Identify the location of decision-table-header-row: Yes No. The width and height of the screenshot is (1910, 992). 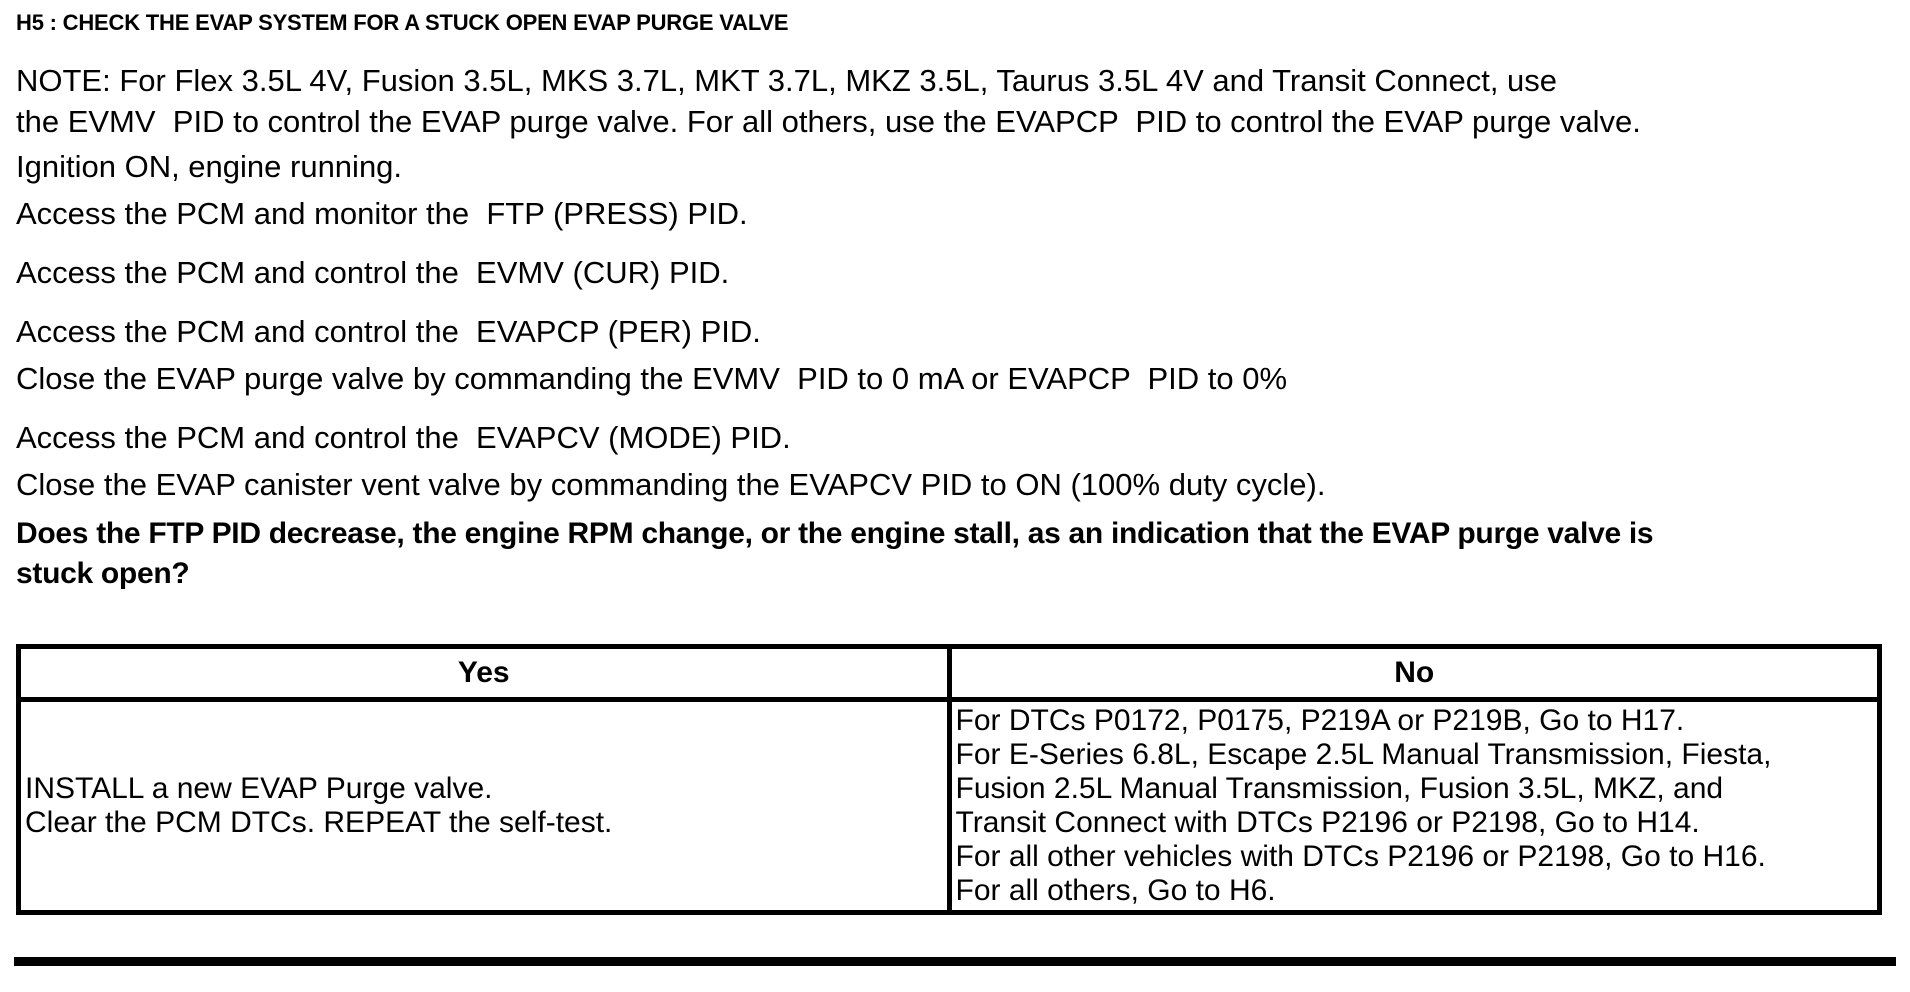
(949, 673).